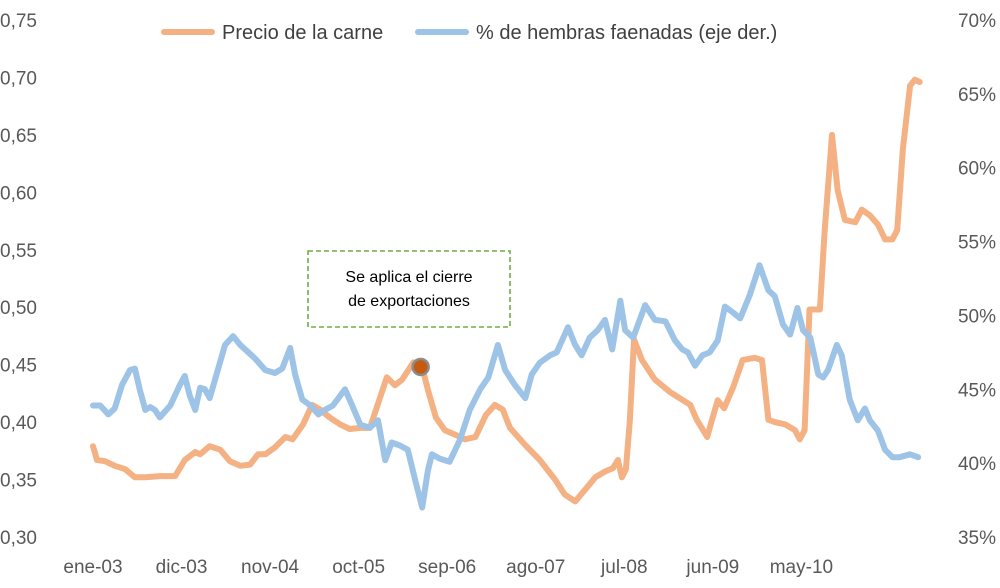 The height and width of the screenshot is (588, 1000). I want to click on right-tick-label: 60%, so click(977, 169).